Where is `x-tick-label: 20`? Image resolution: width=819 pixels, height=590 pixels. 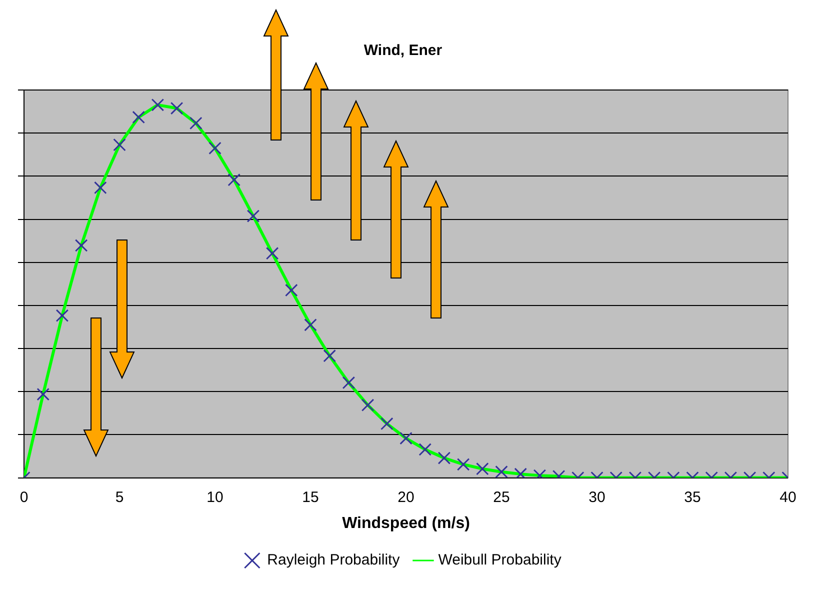 x-tick-label: 20 is located at coordinates (406, 497).